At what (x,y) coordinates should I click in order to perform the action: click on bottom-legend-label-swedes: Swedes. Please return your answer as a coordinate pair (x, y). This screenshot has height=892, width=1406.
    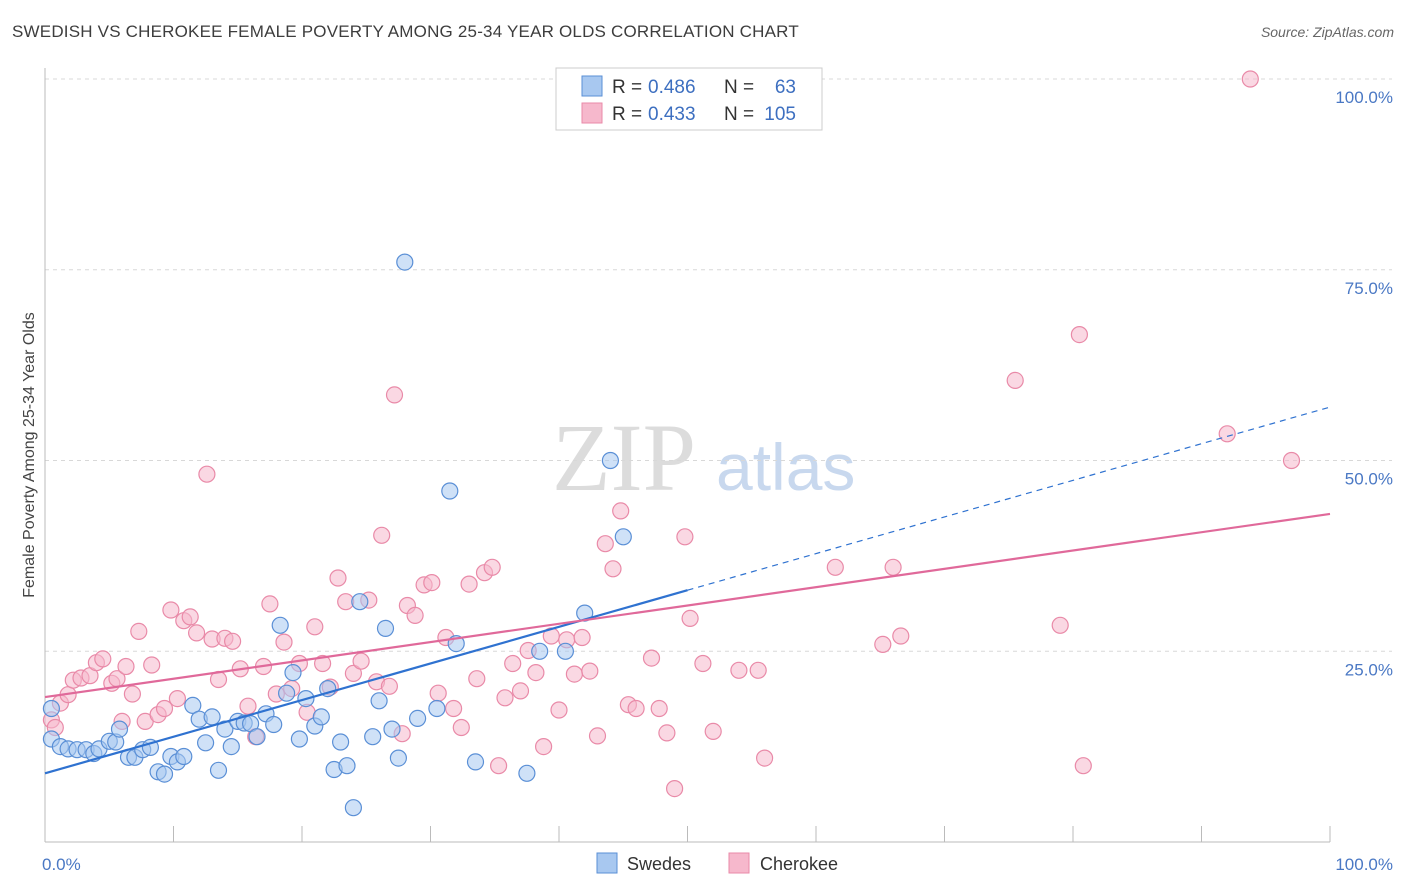
    Looking at the image, I should click on (659, 864).